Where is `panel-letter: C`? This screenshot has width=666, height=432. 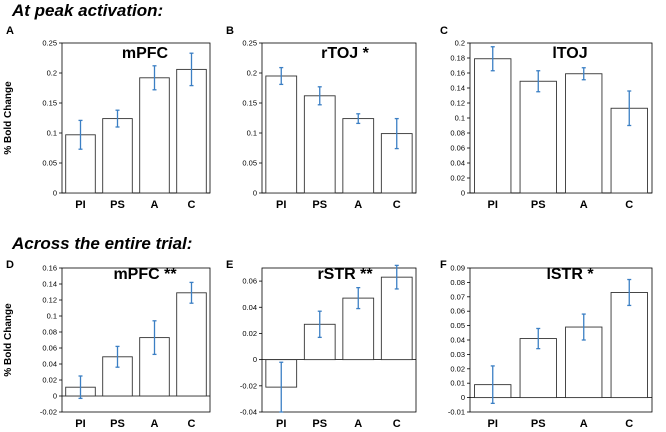
panel-letter: C is located at coordinates (444, 31).